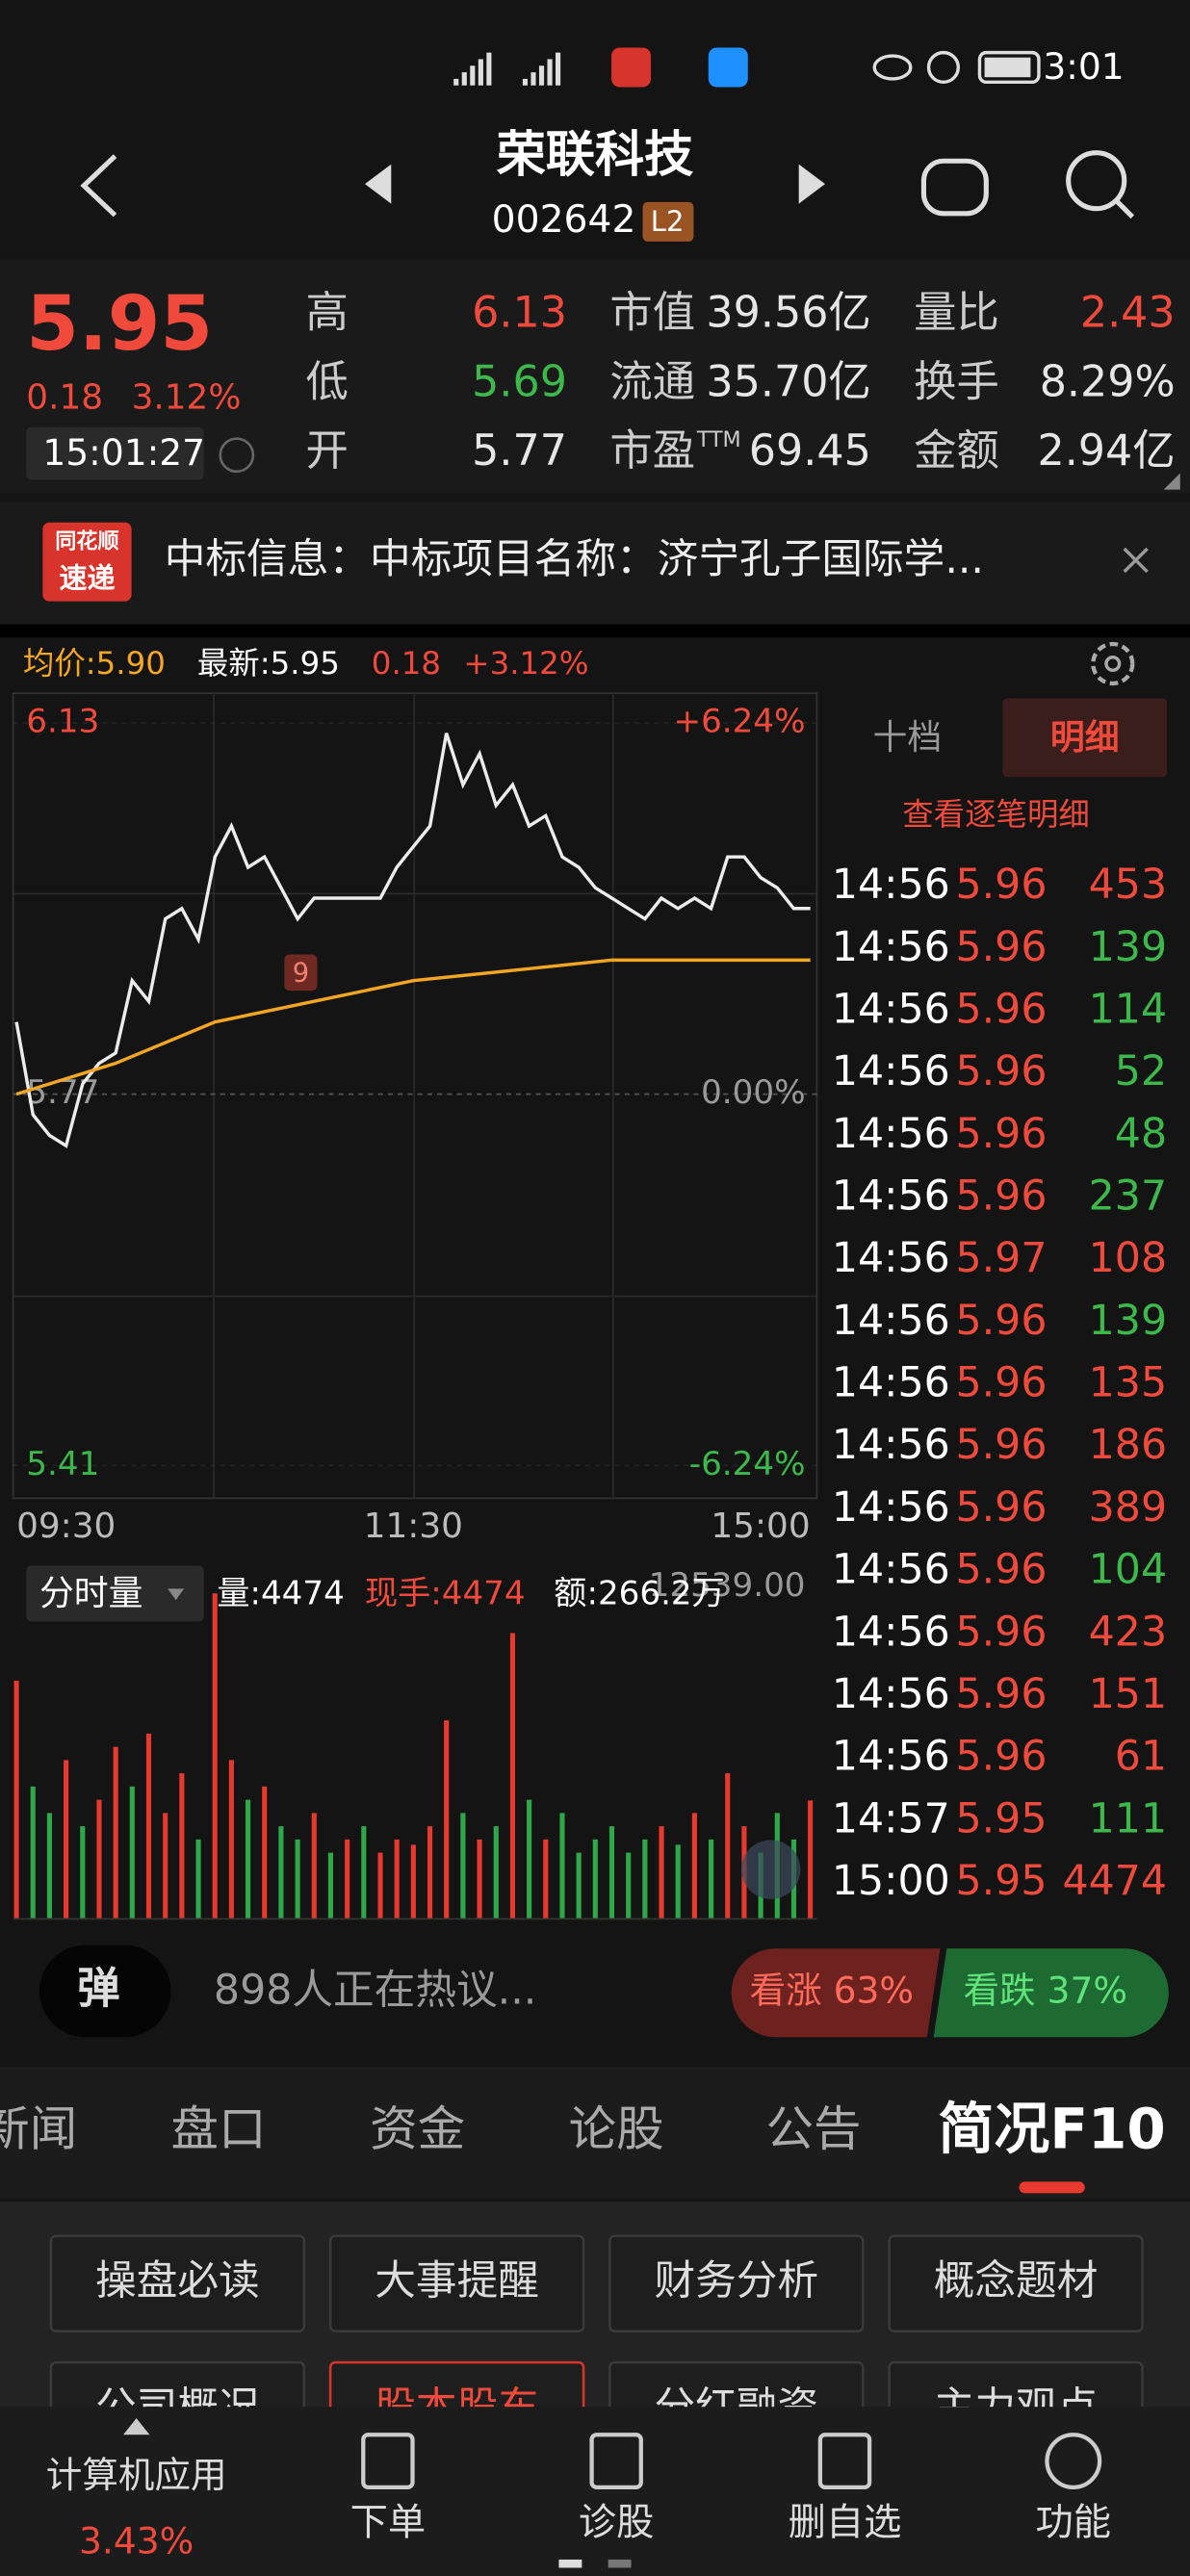 The width and height of the screenshot is (1190, 2576). I want to click on robot-icon, so click(955, 188).